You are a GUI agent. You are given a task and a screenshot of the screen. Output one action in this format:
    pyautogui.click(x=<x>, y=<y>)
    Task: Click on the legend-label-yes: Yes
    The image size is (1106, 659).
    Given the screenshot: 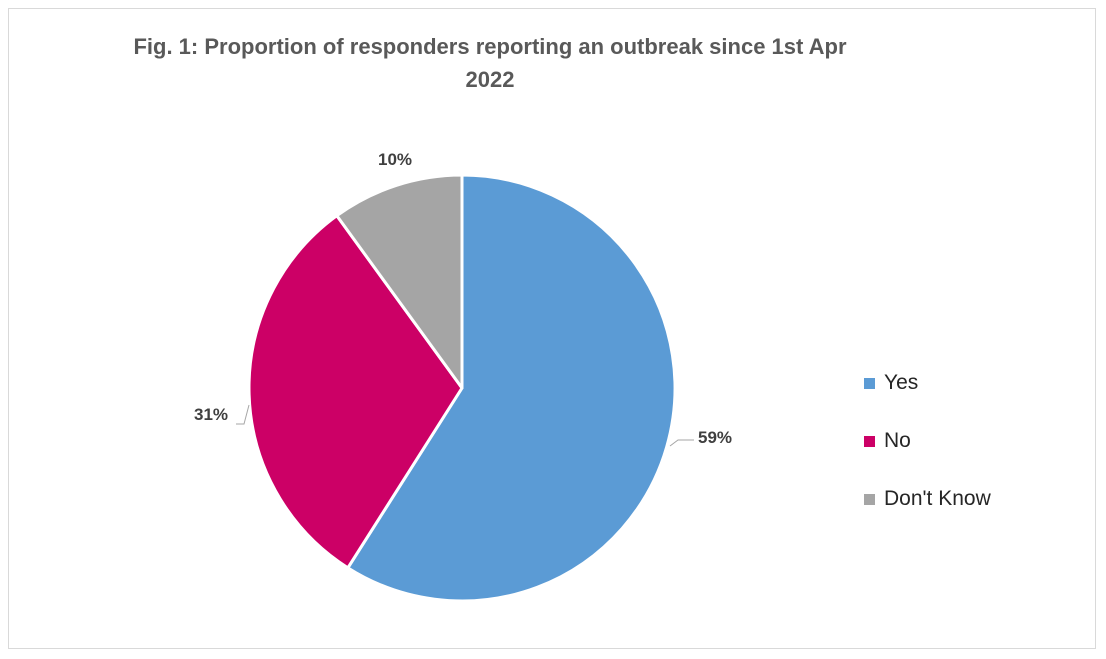 What is the action you would take?
    pyautogui.click(x=901, y=382)
    